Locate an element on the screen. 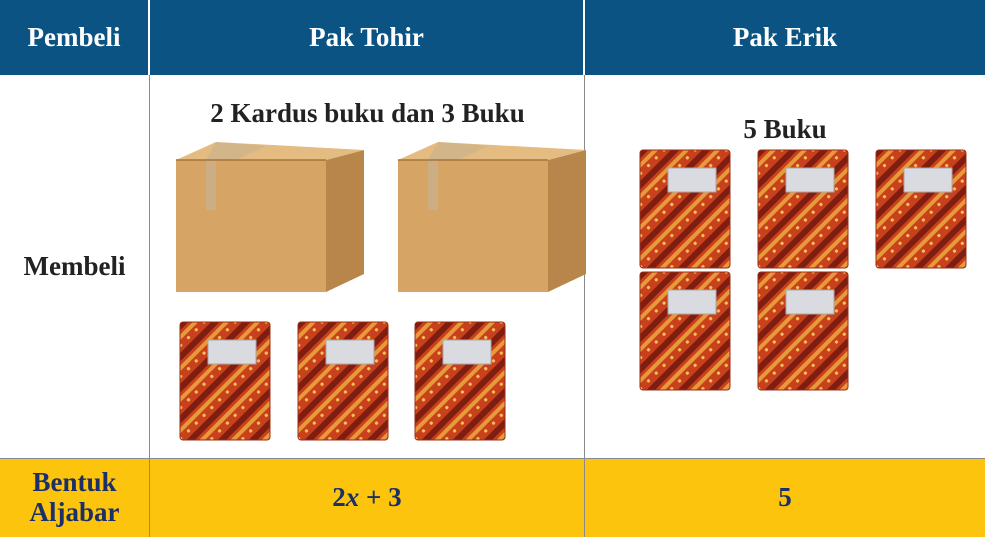 The width and height of the screenshot is (985, 537). formula-part: + 3 is located at coordinates (380, 497).